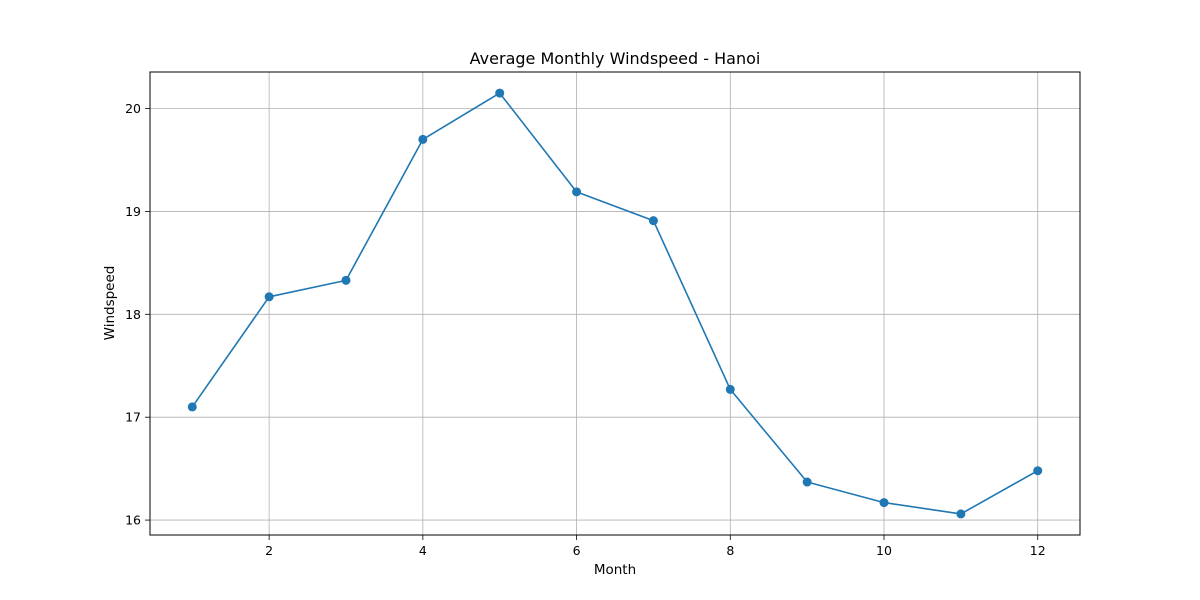 The width and height of the screenshot is (1200, 600). I want to click on y-tick-label: 17, so click(133, 417).